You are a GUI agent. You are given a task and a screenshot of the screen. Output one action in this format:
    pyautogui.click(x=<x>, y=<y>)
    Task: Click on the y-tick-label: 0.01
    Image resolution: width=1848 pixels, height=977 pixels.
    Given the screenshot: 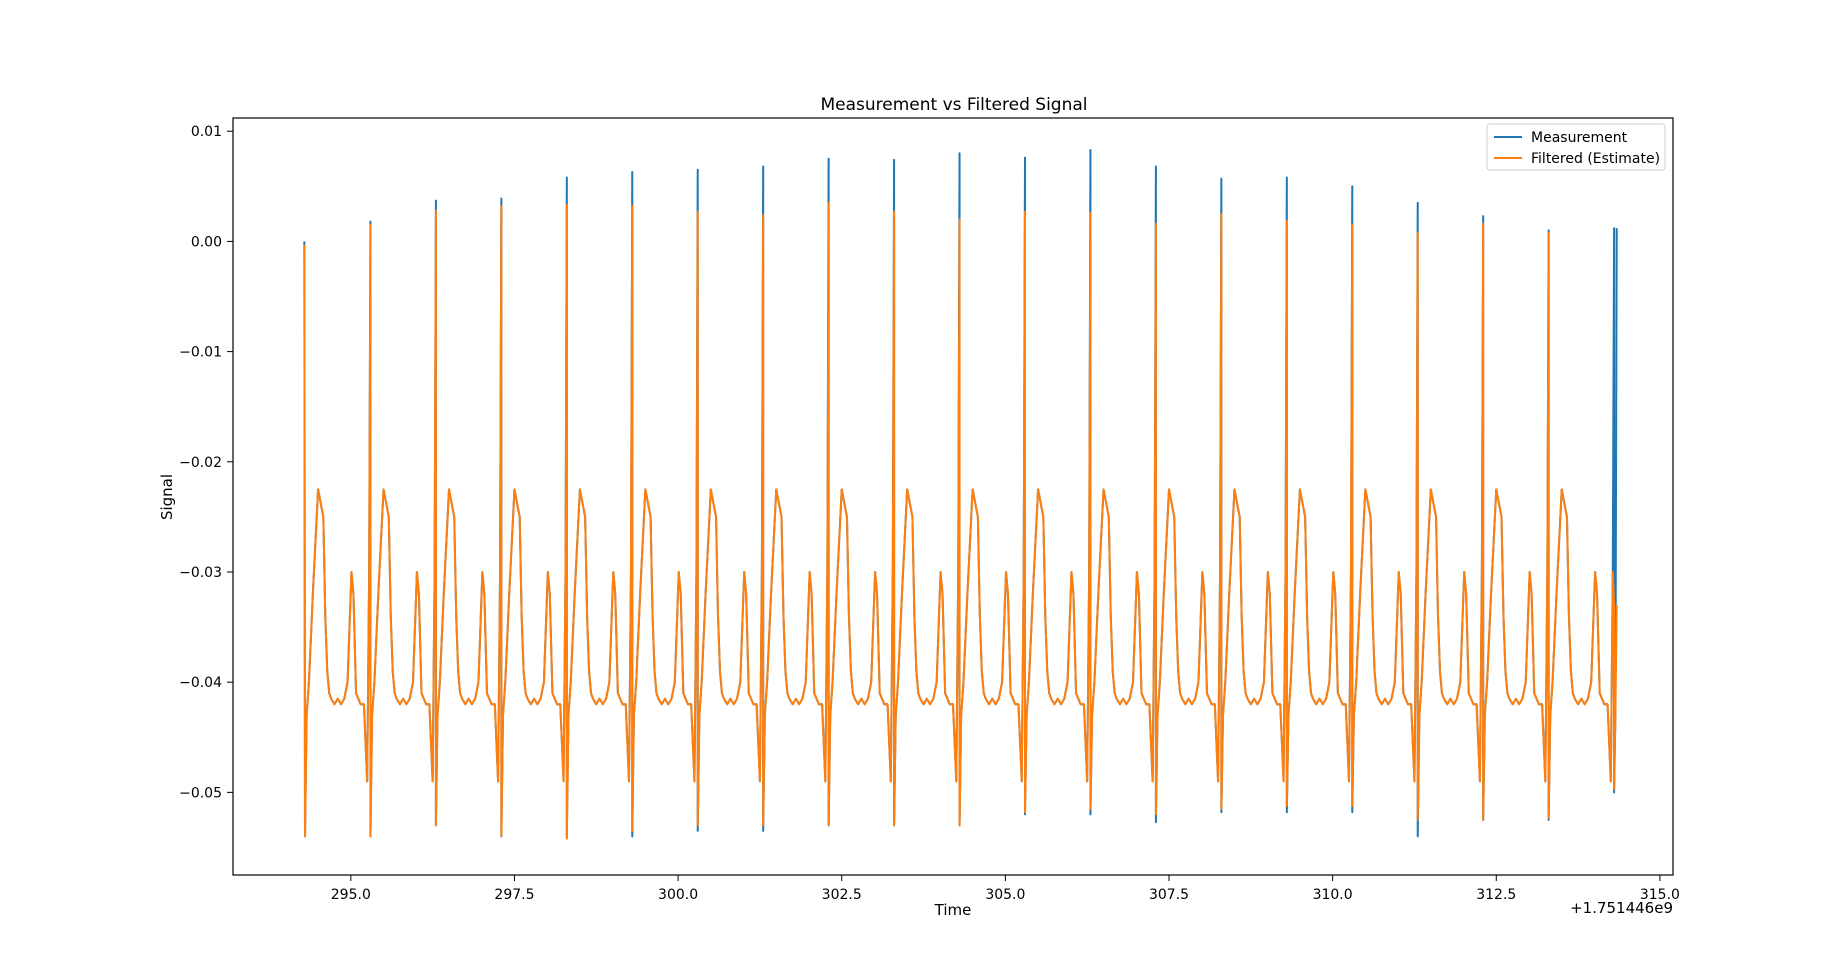 What is the action you would take?
    pyautogui.click(x=206, y=132)
    